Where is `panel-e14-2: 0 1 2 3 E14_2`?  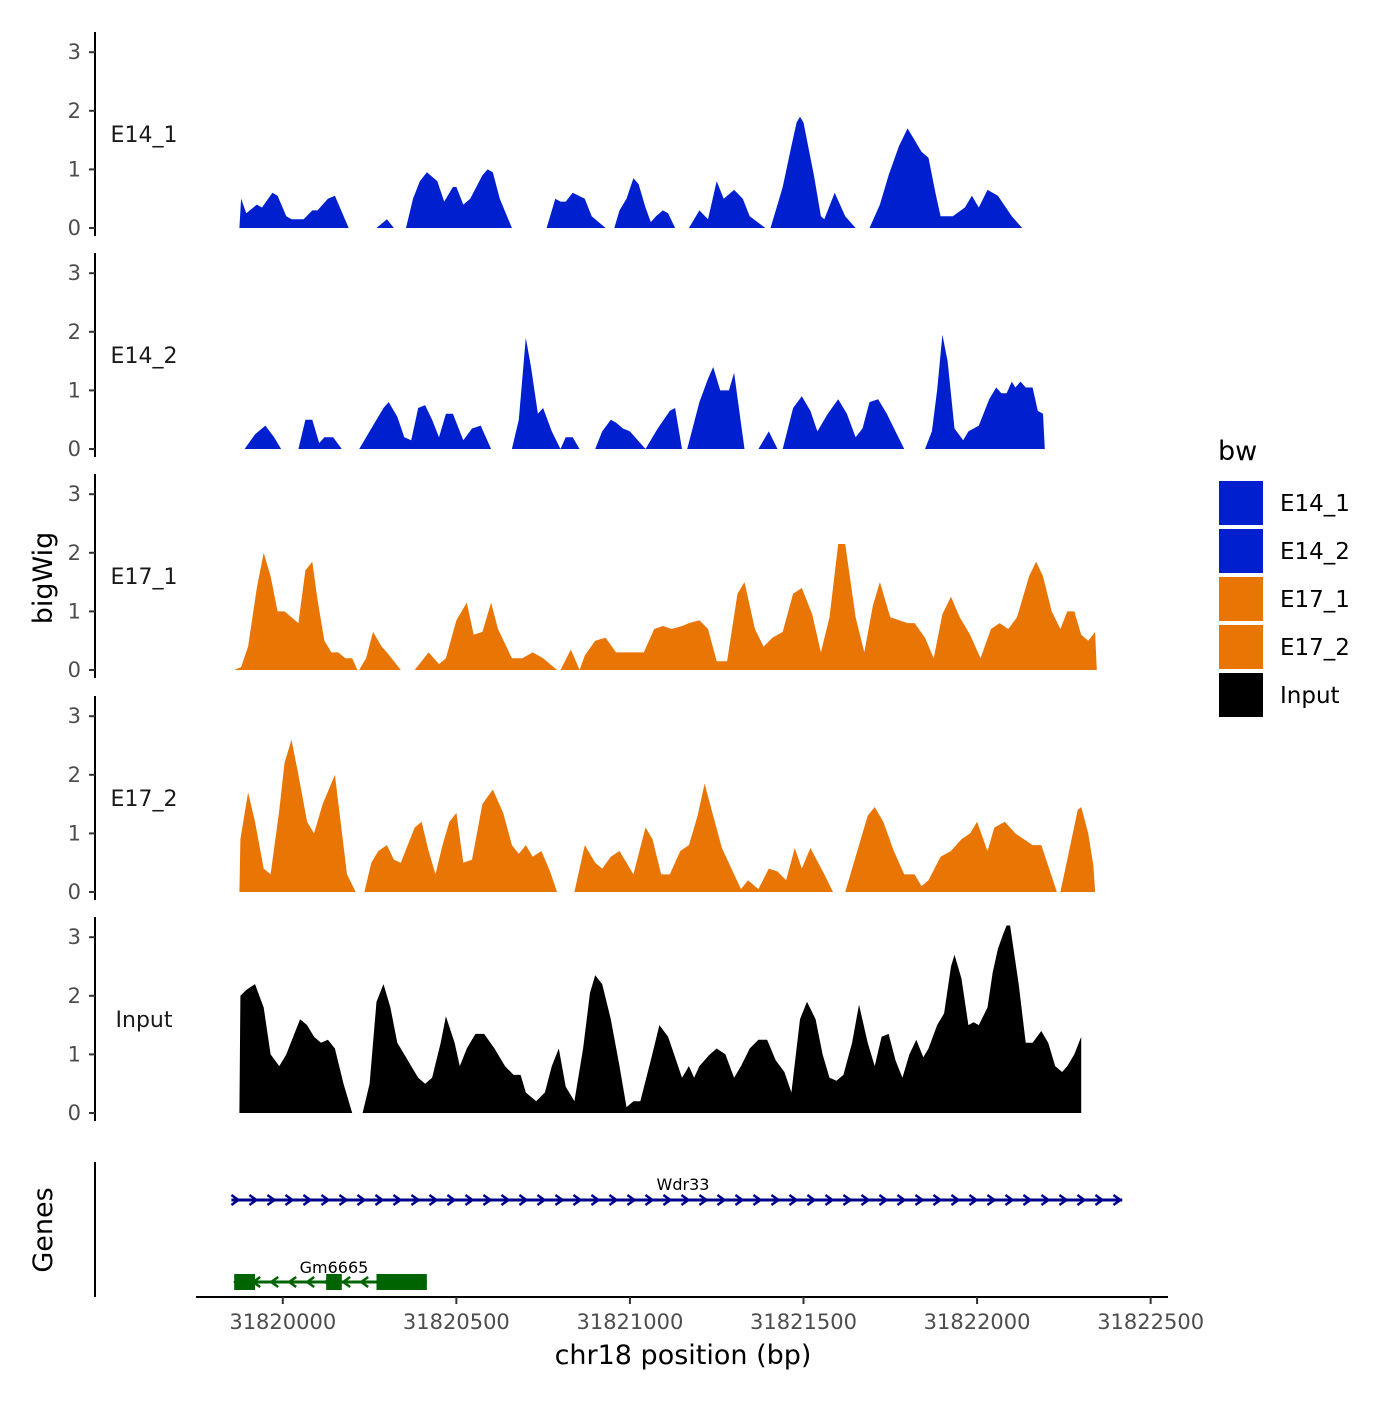
panel-e14-2: 0 1 2 3 E14_2 is located at coordinates (556, 357).